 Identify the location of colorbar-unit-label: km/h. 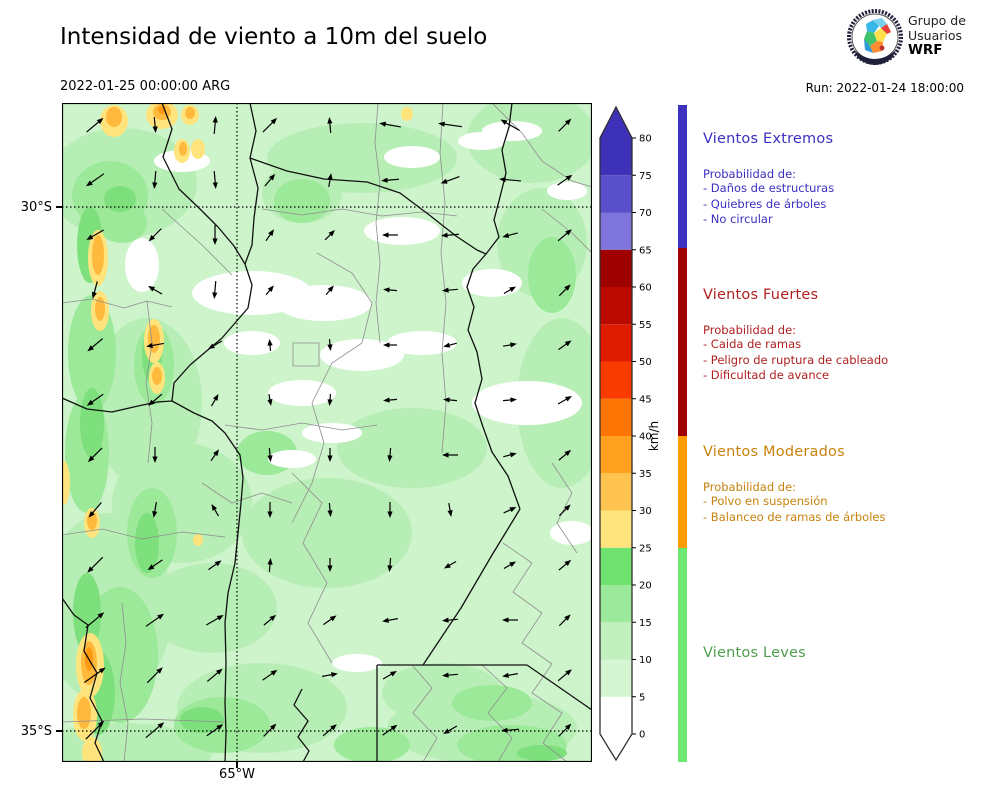
(654, 436).